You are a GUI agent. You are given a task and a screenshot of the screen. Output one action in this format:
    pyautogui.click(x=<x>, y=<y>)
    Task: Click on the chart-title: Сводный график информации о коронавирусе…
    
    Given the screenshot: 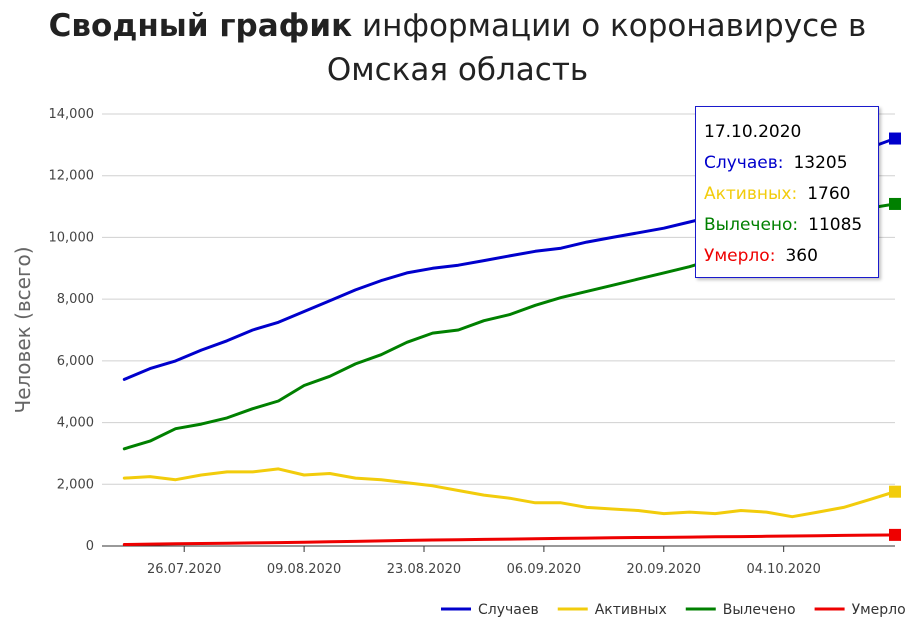 What is the action you would take?
    pyautogui.click(x=457, y=48)
    